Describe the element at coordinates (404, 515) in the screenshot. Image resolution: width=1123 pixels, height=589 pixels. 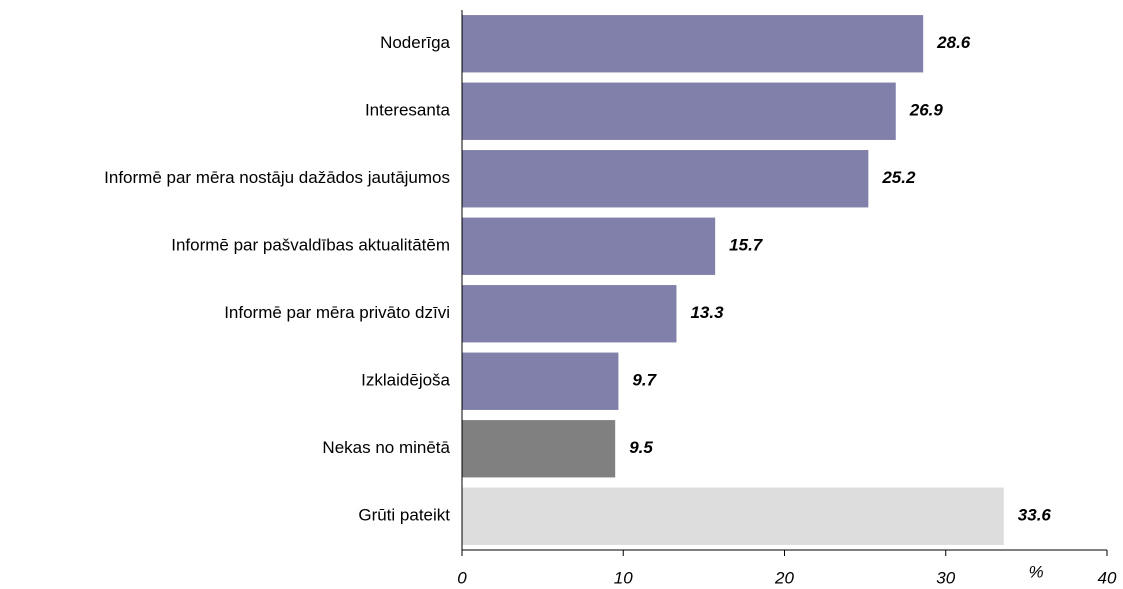
I see `category-label: Grūti pateikt` at that location.